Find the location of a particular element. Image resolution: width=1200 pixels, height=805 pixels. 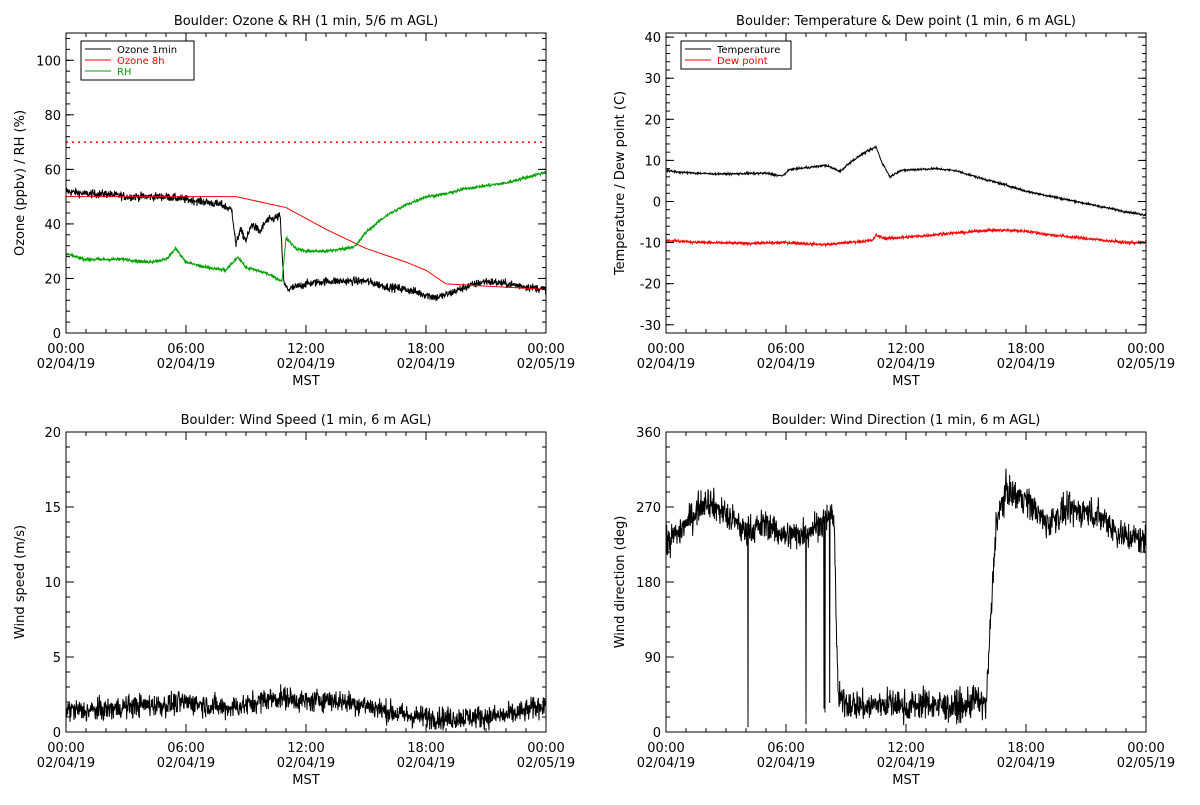

y-tick-label: 30 is located at coordinates (652, 79).